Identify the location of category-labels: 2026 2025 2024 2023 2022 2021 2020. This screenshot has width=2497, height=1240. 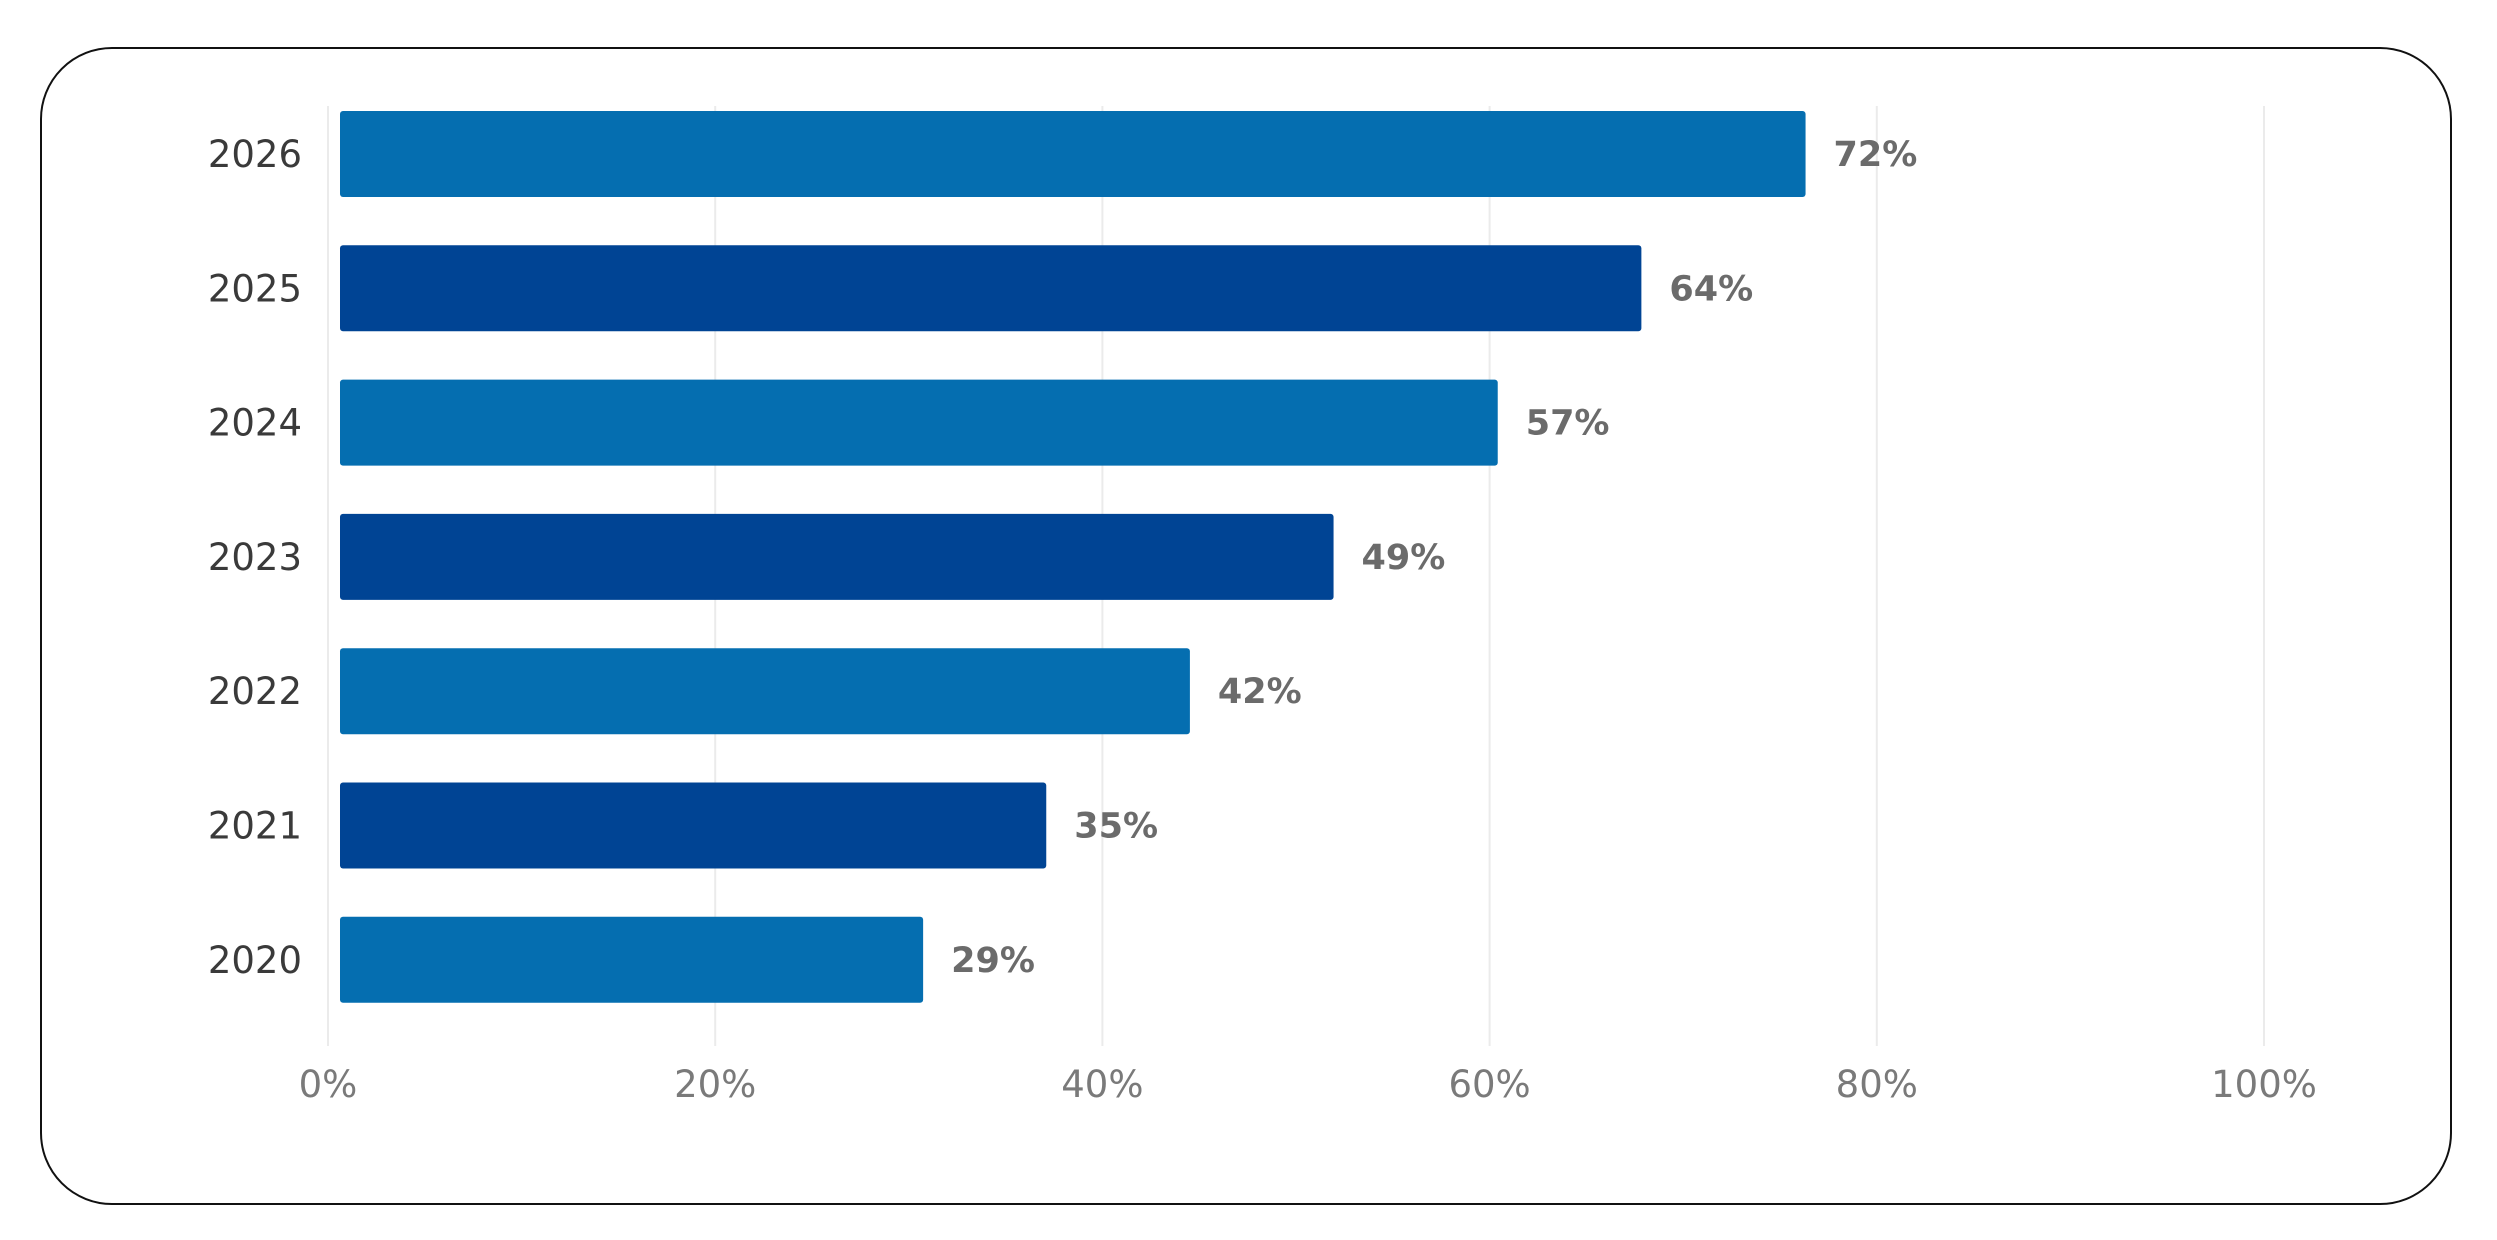
(255, 557).